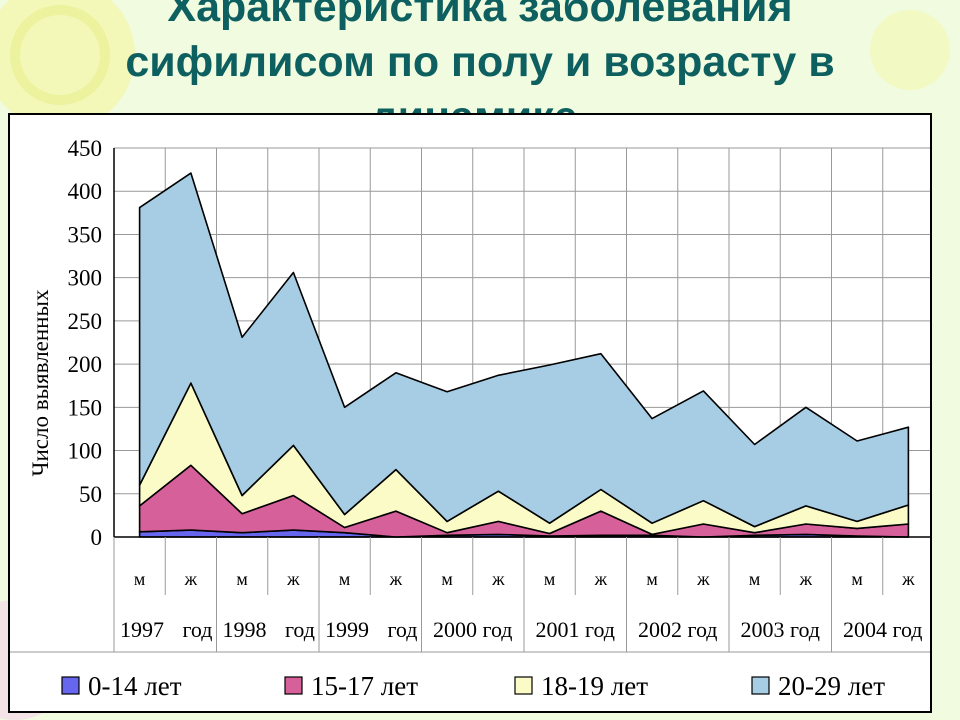 The width and height of the screenshot is (960, 720). What do you see at coordinates (364, 686) in the screenshot?
I see `legend-label-2: 15-17 лет` at bounding box center [364, 686].